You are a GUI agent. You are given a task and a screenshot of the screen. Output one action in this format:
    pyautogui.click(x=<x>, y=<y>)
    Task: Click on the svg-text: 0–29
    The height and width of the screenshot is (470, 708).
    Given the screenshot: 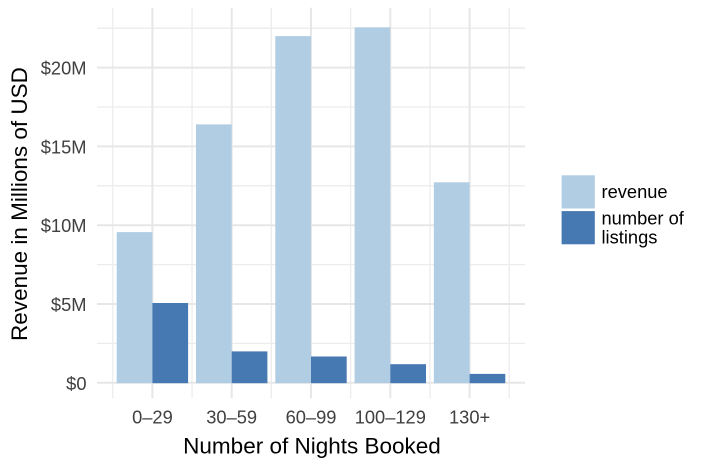 What is the action you would take?
    pyautogui.click(x=152, y=417)
    